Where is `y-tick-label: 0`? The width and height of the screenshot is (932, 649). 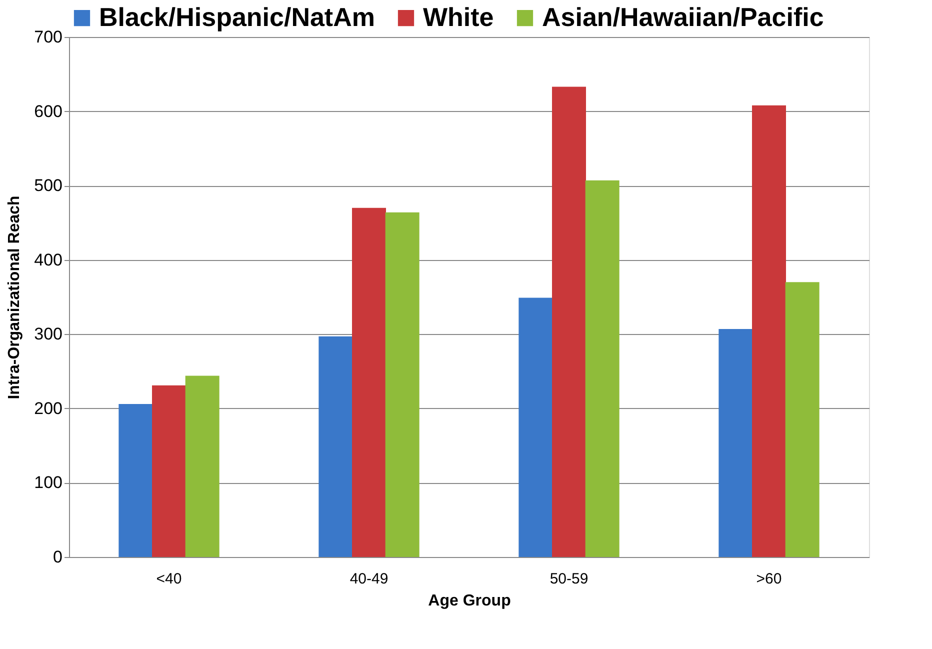
y-tick-label: 0 is located at coordinates (57, 557).